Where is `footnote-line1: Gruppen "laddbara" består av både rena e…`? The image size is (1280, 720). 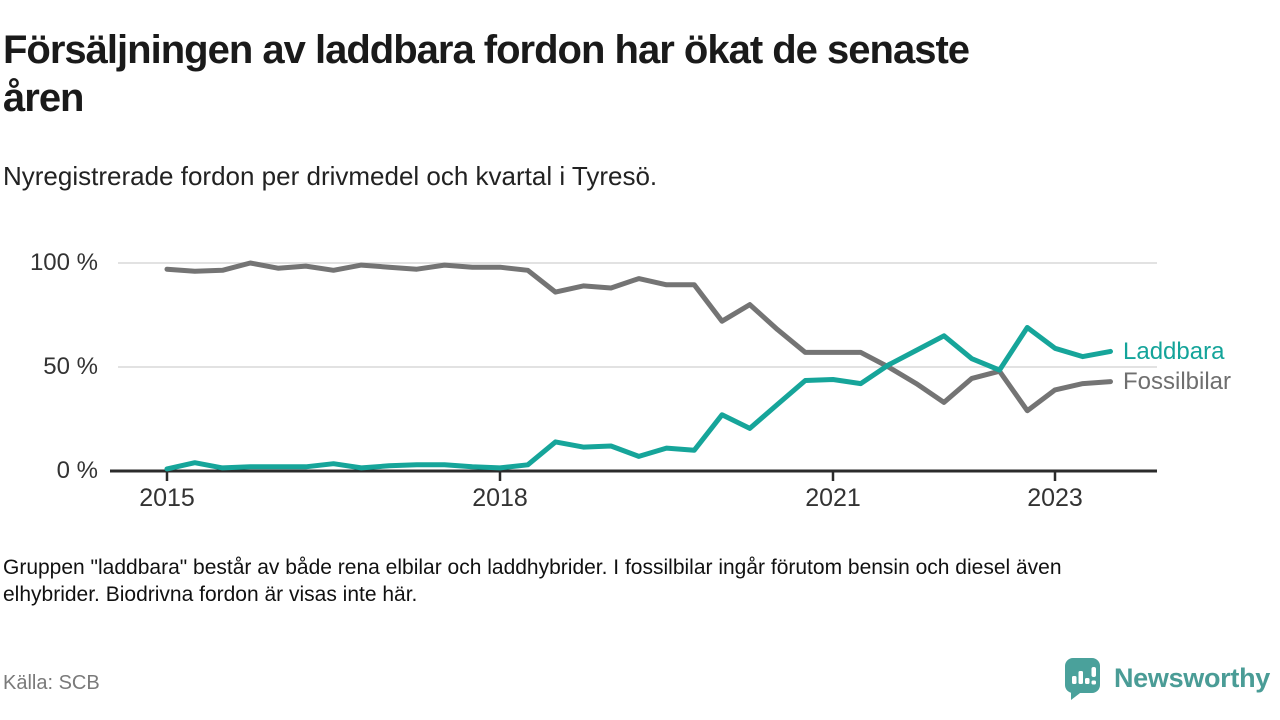
footnote-line1: Gruppen "laddbara" består av både rena e… is located at coordinates (532, 567).